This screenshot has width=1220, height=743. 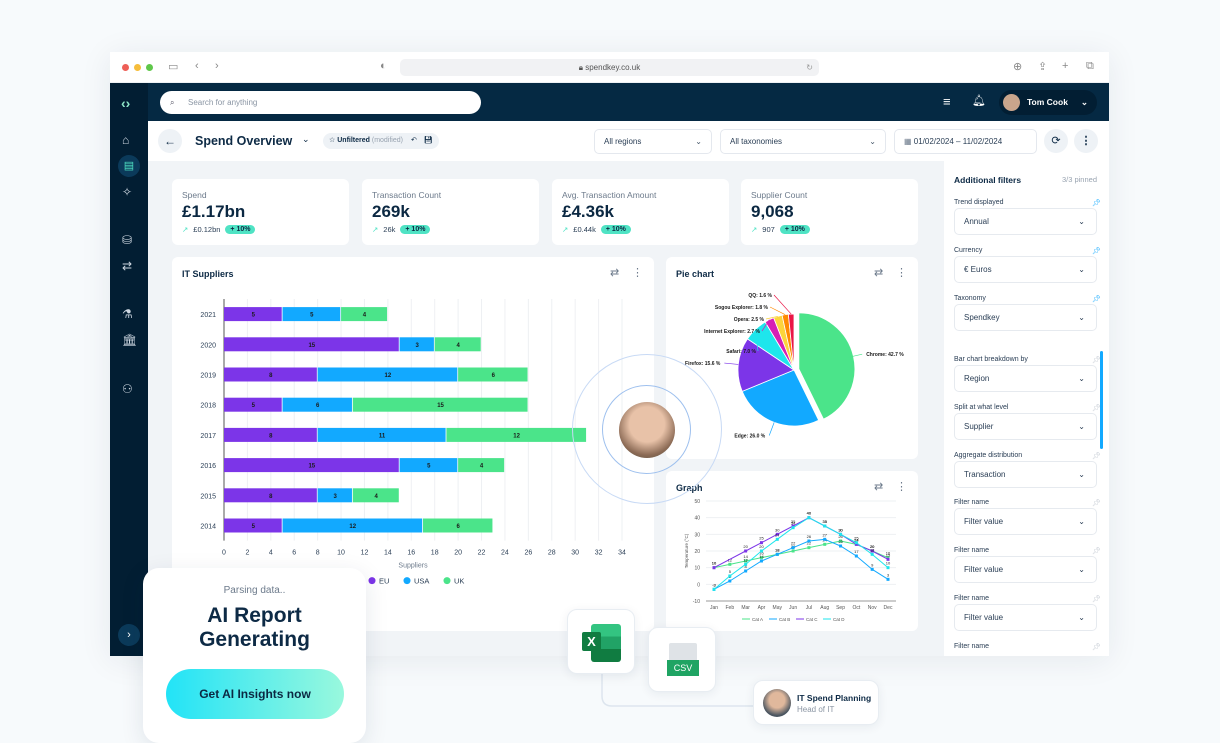 I want to click on person-avatar, so click(x=647, y=430).